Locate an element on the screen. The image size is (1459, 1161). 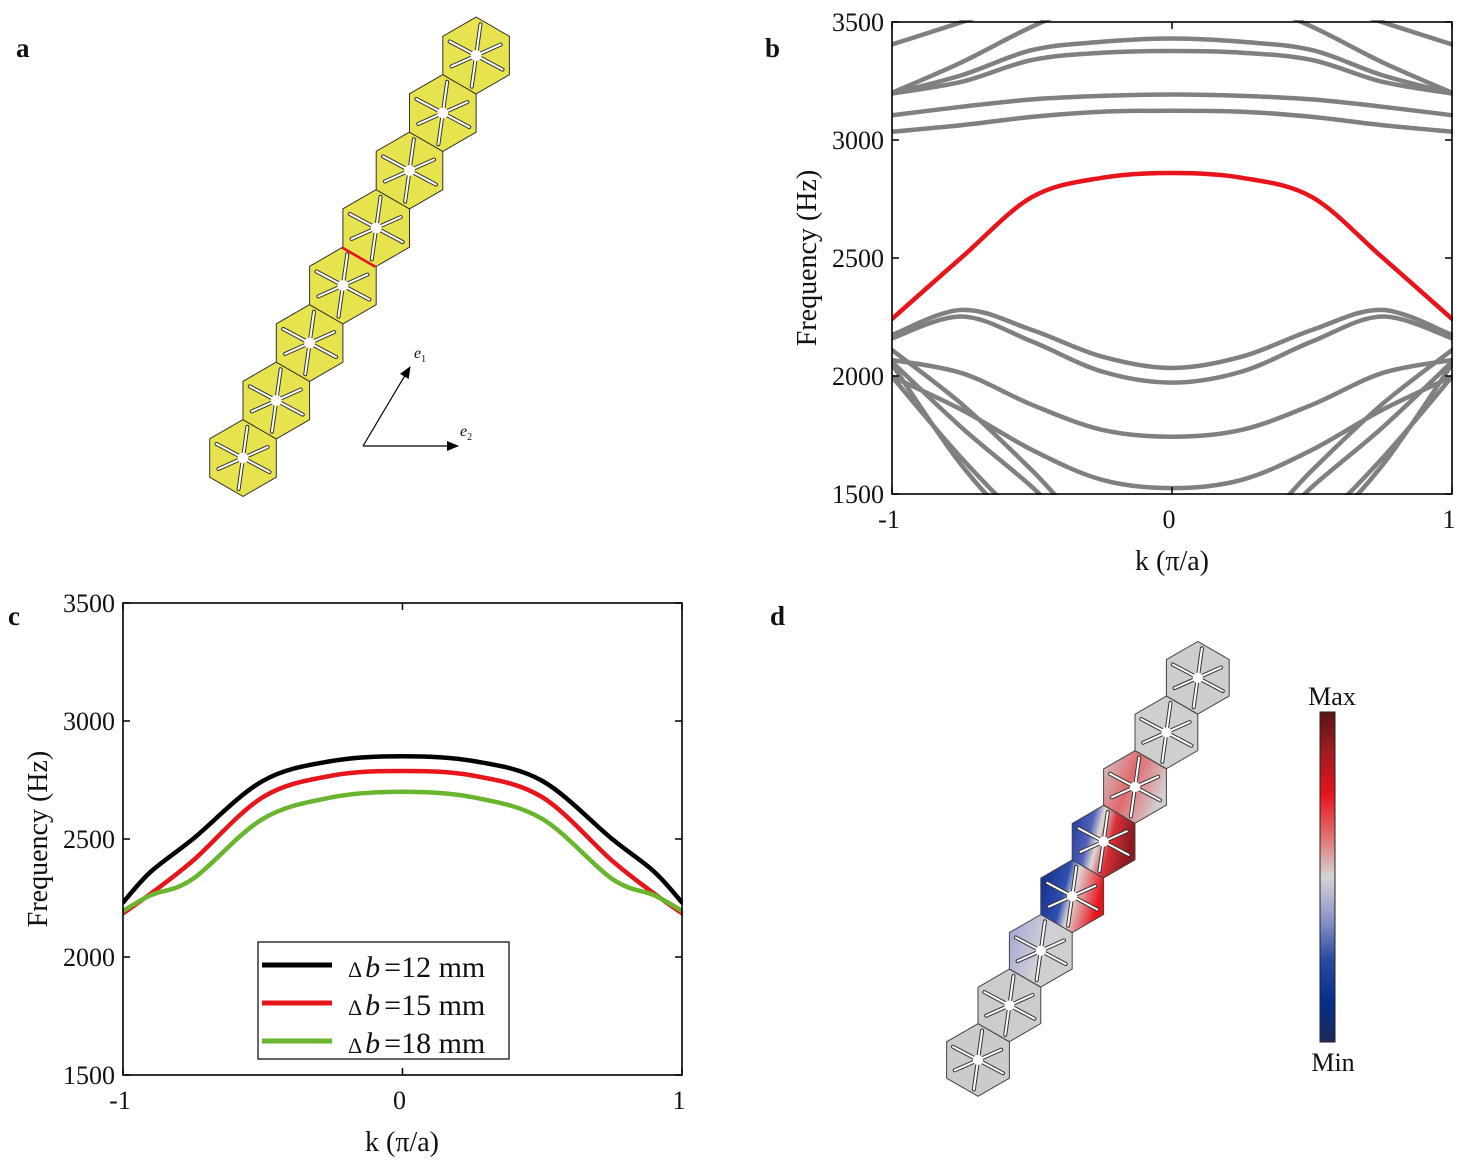
legend-label-suffix: =15 mm is located at coordinates (434, 1005).